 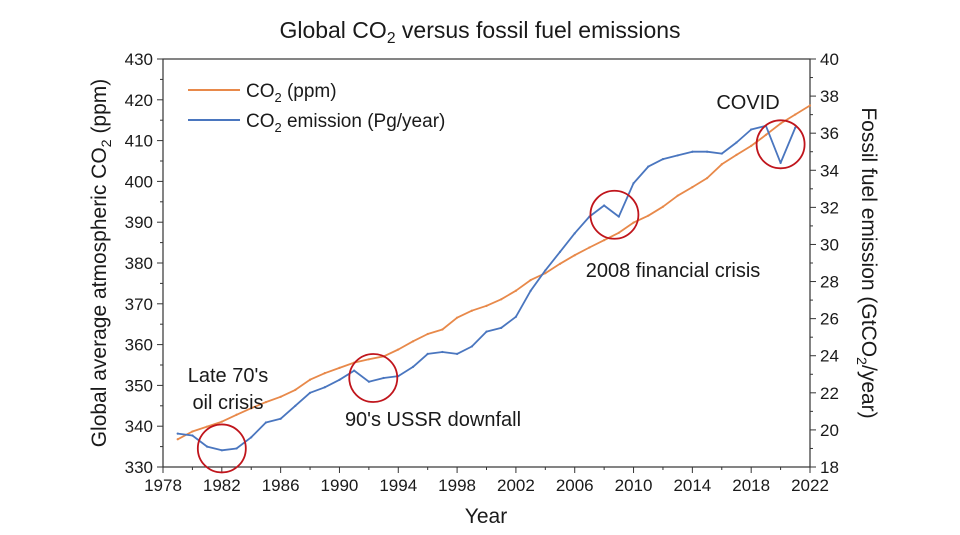 What do you see at coordinates (139, 59) in the screenshot?
I see `y-left-tick-label: 430` at bounding box center [139, 59].